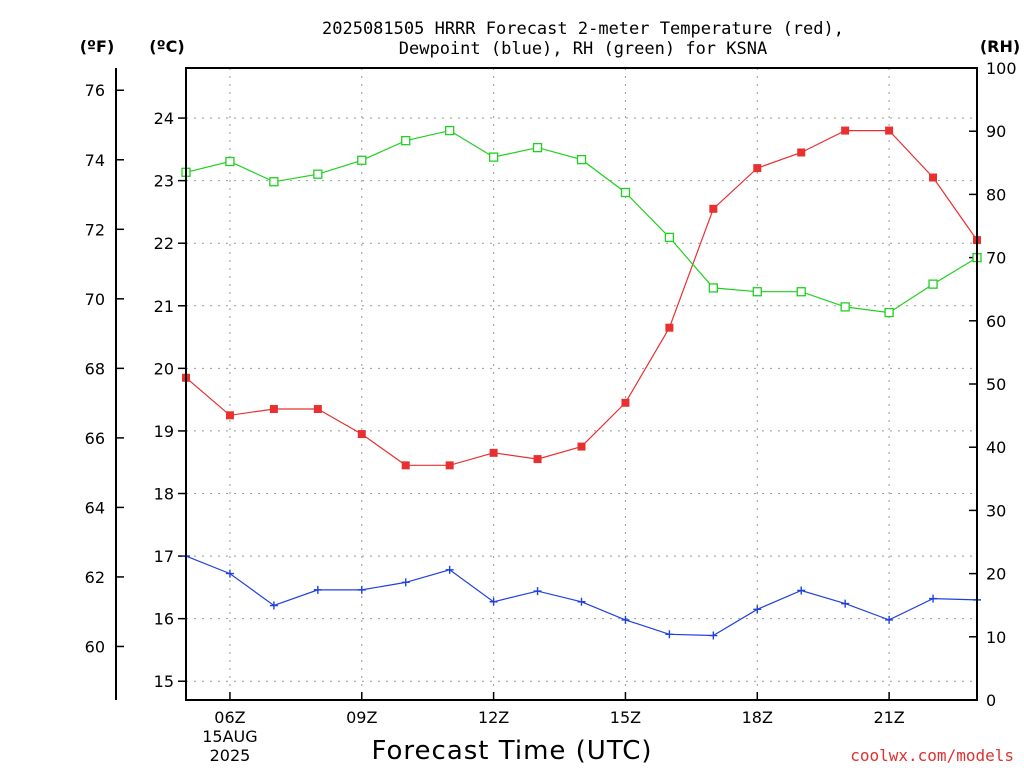  What do you see at coordinates (991, 700) in the screenshot?
I see `rh-tick-label: 0` at bounding box center [991, 700].